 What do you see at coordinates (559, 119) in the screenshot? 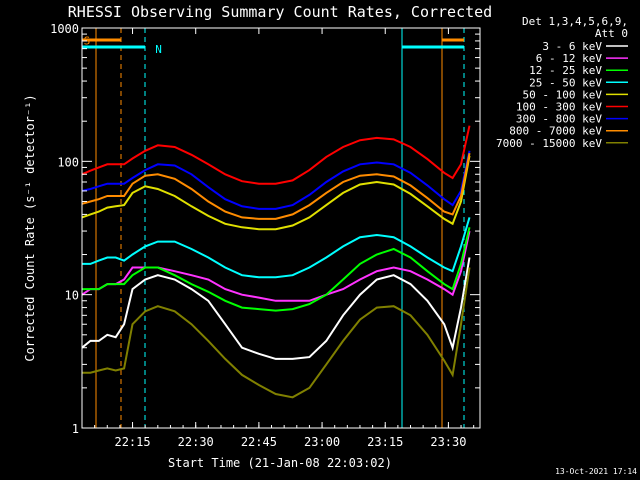
I see `legend-label: 300 - 800 keV` at bounding box center [559, 119].